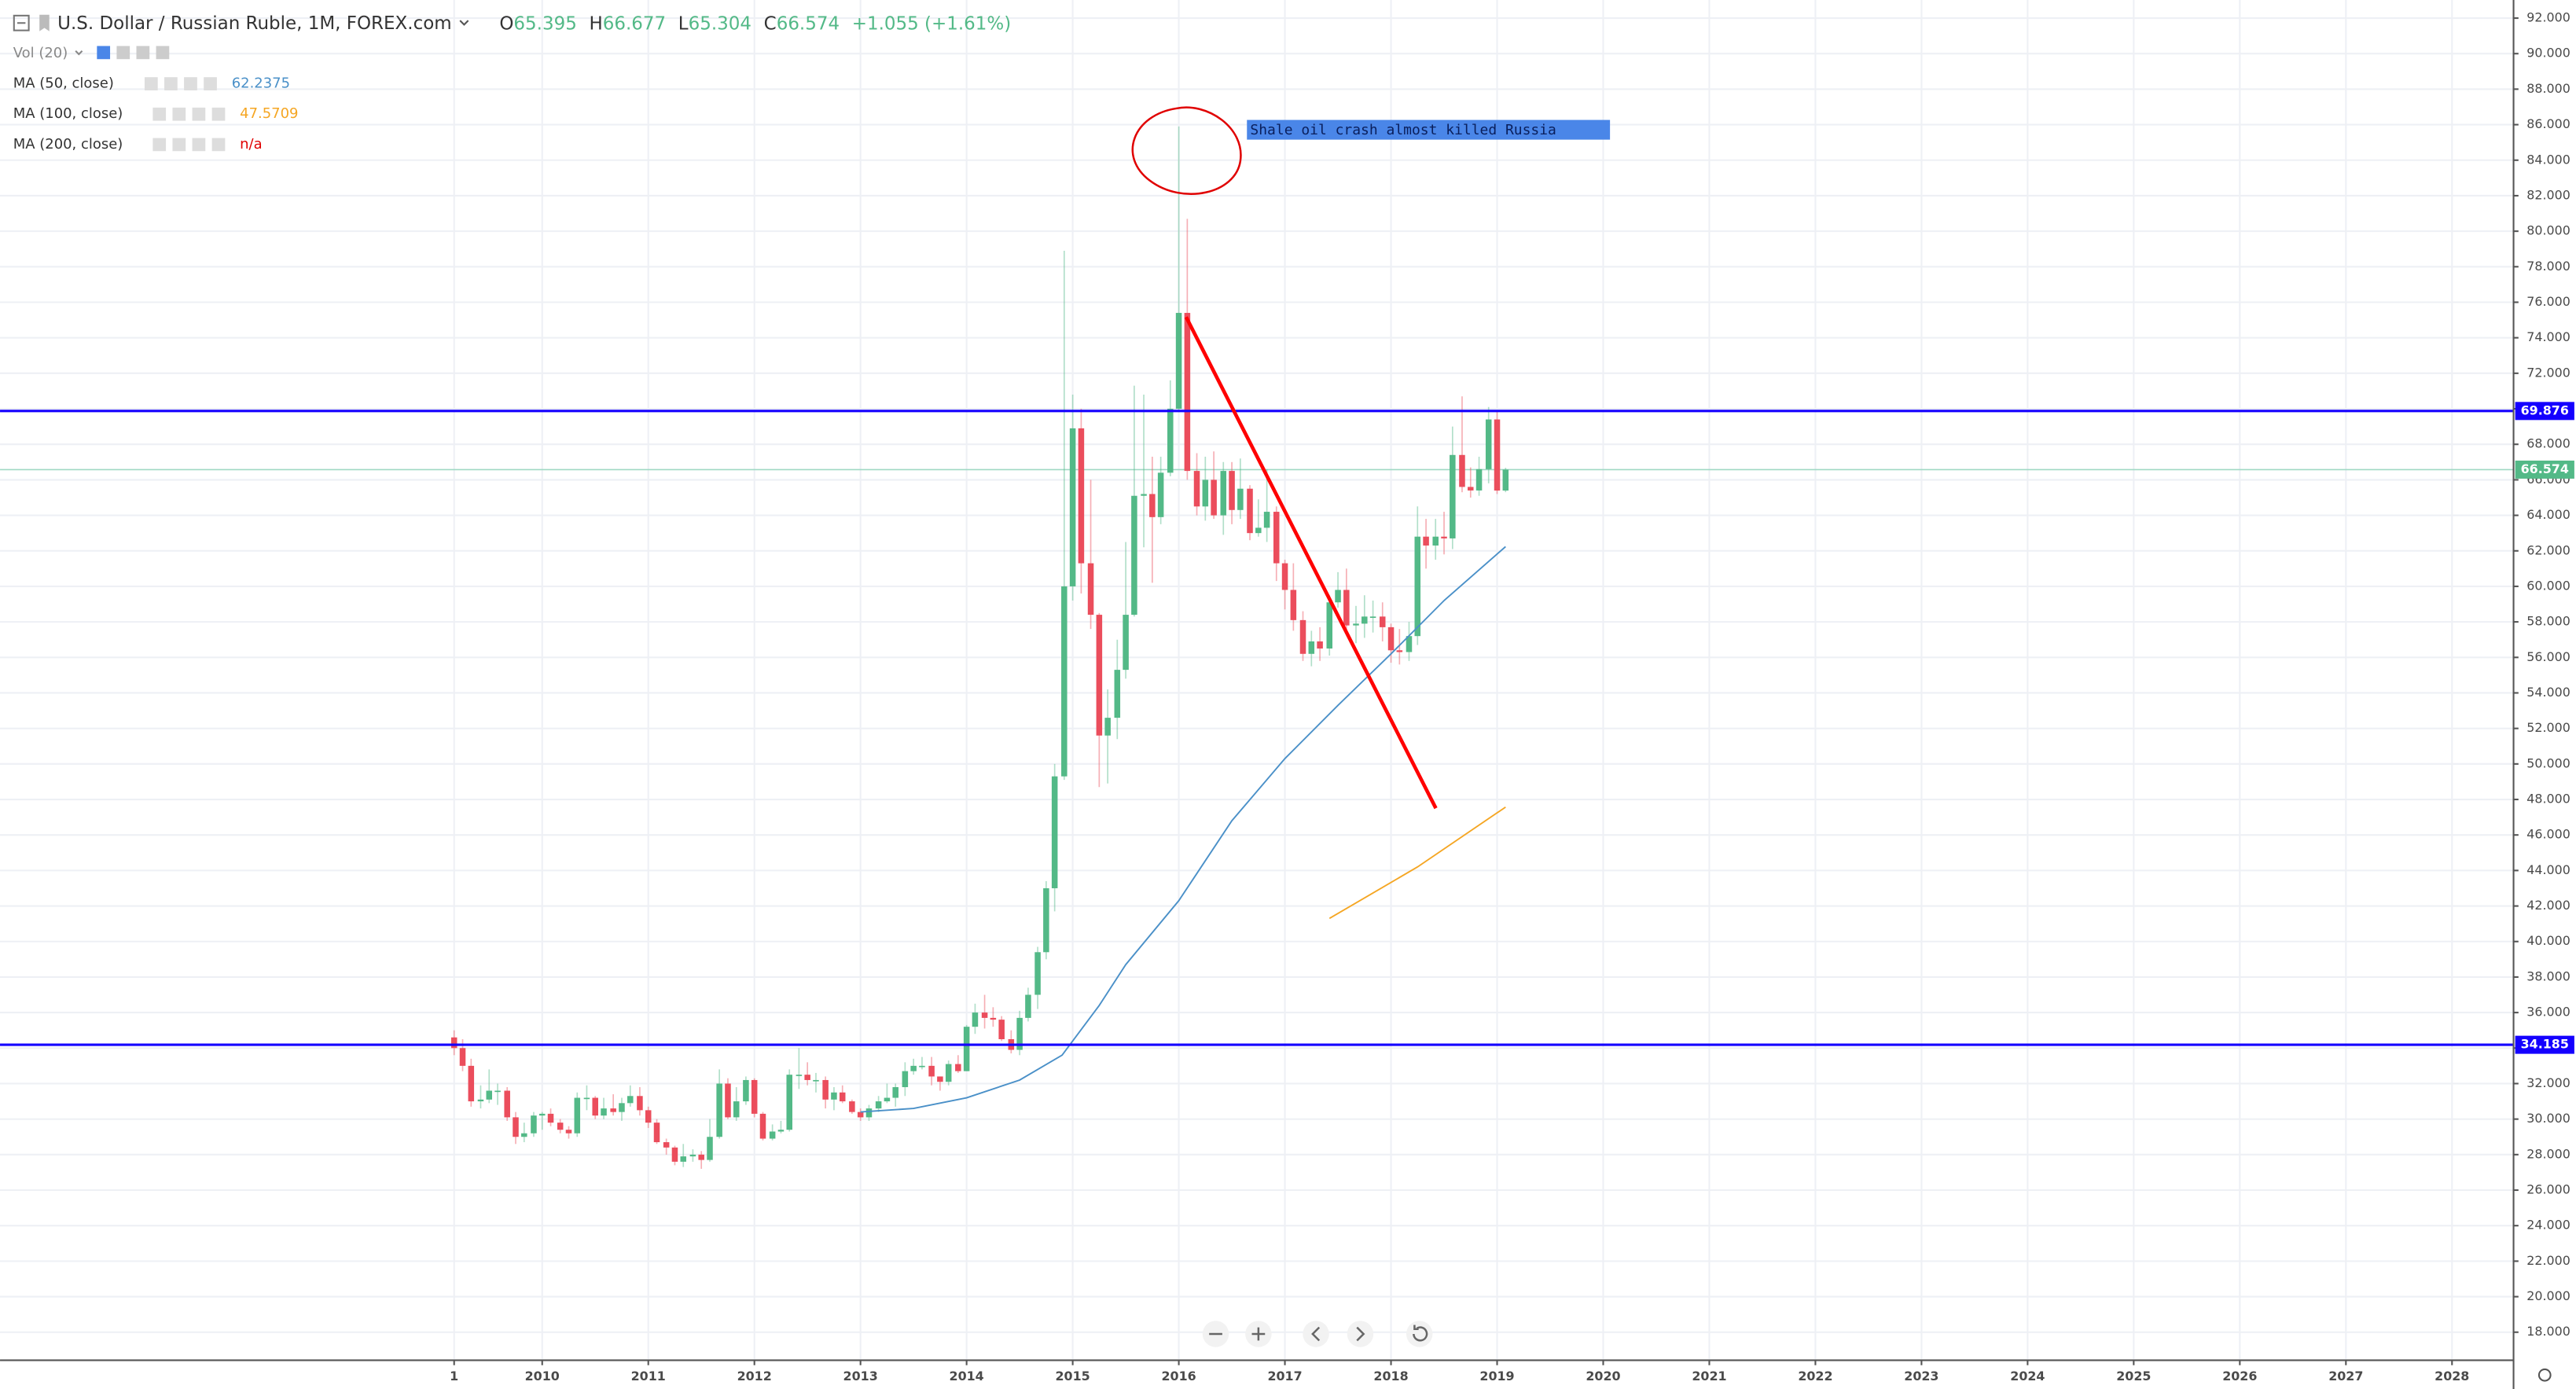 The height and width of the screenshot is (1389, 2576). I want to click on y-tick-label: 60.000, so click(2548, 585).